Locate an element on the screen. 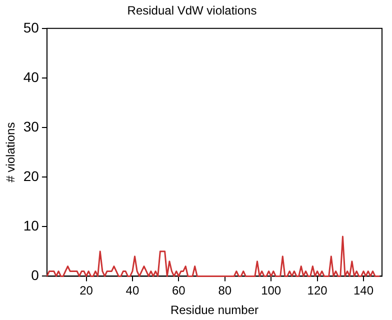 The height and width of the screenshot is (320, 392). y-tick-label: 40 is located at coordinates (31, 76).